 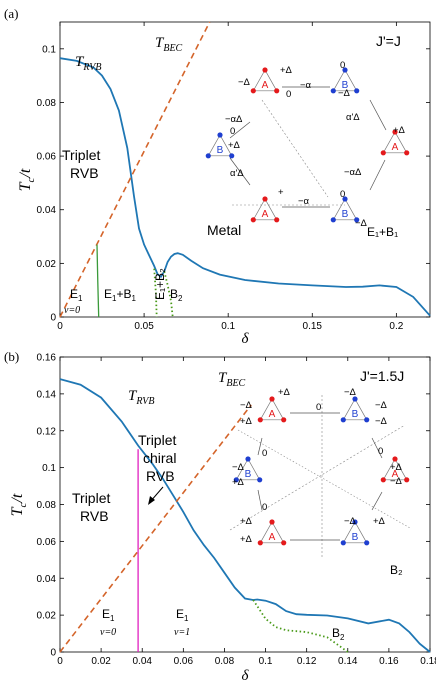 I want to click on panel-a-t-rvb-label: TRVB, so click(x=88, y=63).